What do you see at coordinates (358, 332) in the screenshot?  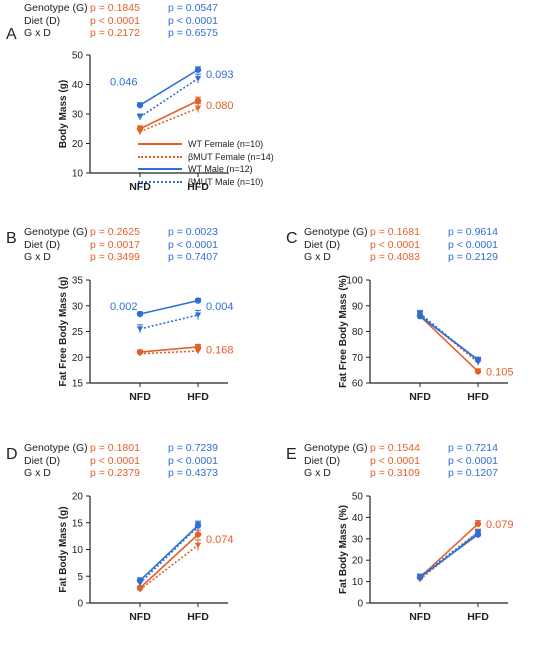 I see `y-tick-label-c: 80` at bounding box center [358, 332].